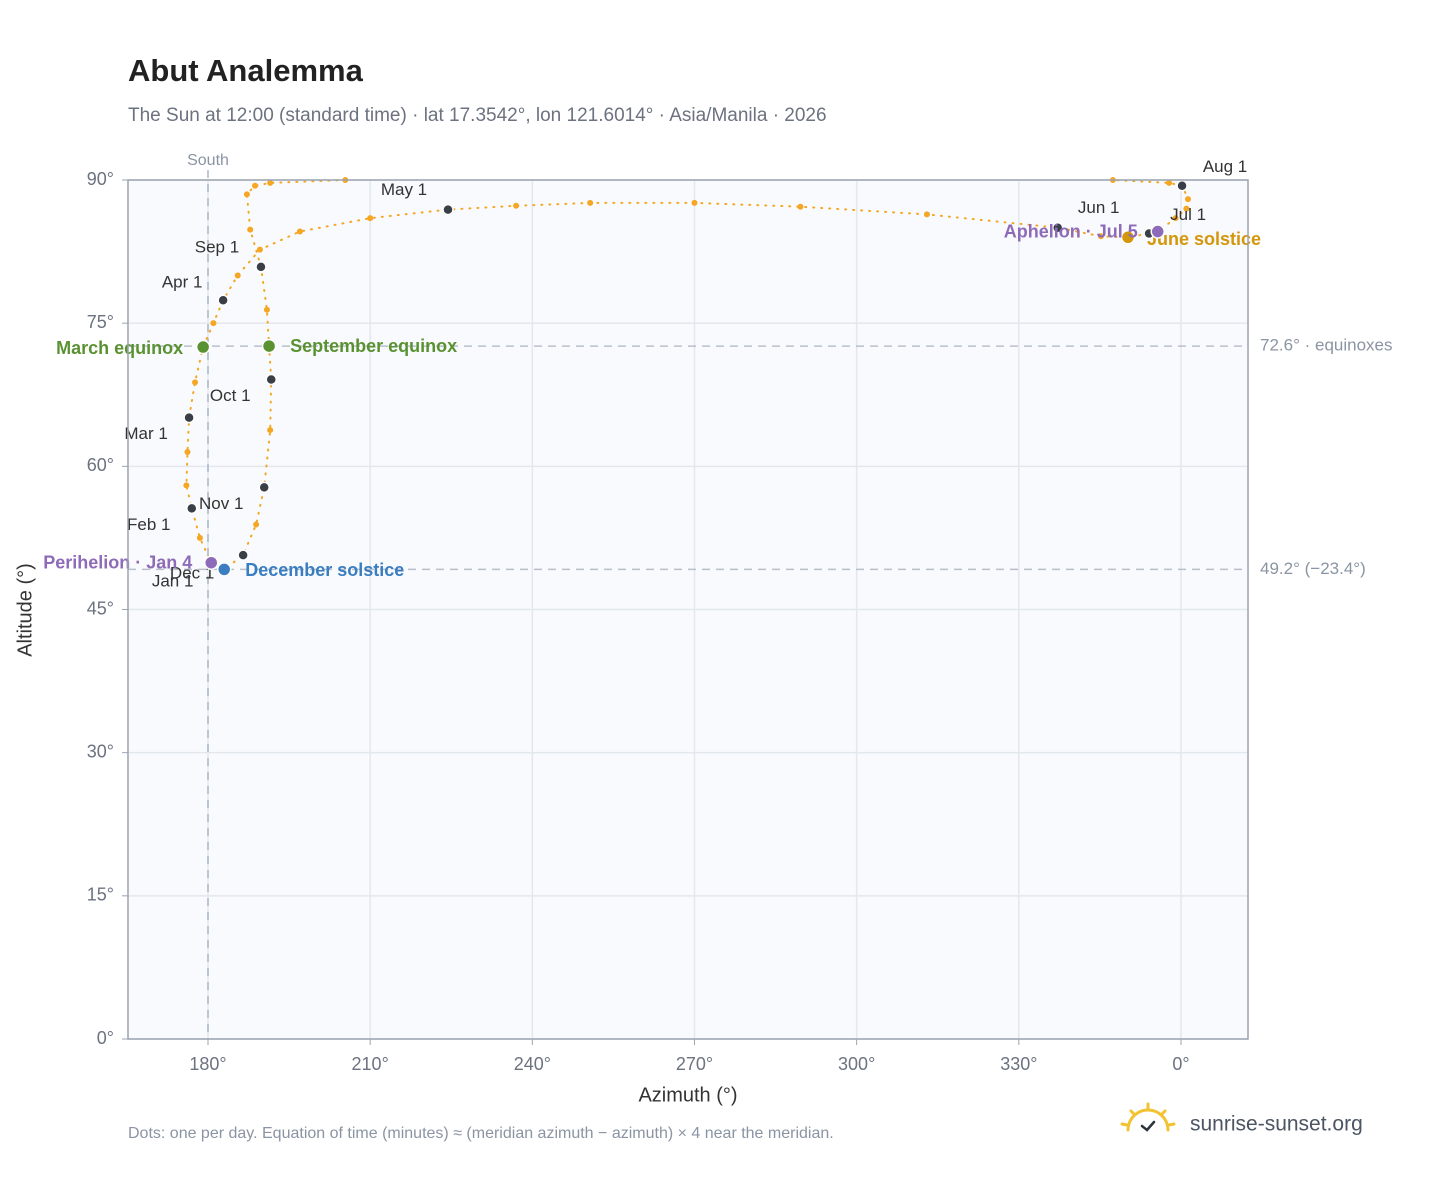 This screenshot has height=1193, width=1448. Describe the element at coordinates (117, 562) in the screenshot. I see `event-label: Perihelion · Jan 4` at that location.